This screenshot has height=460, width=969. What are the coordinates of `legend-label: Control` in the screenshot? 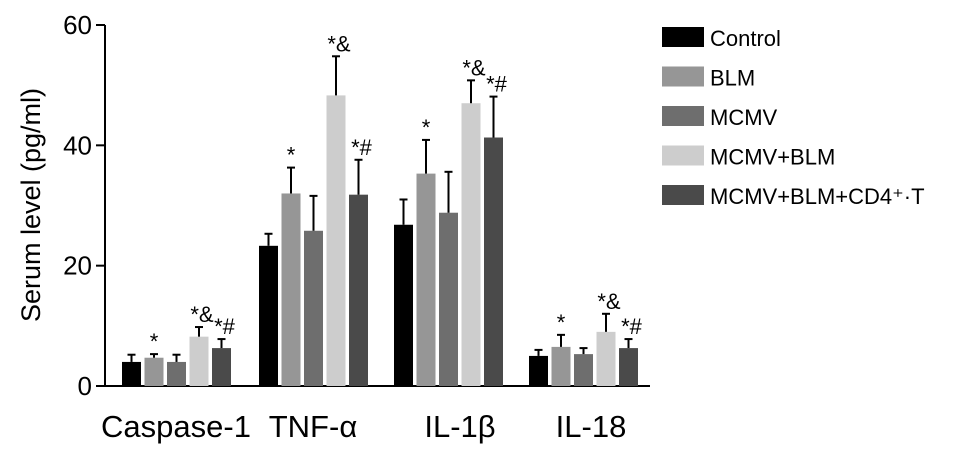 It's located at (745, 38).